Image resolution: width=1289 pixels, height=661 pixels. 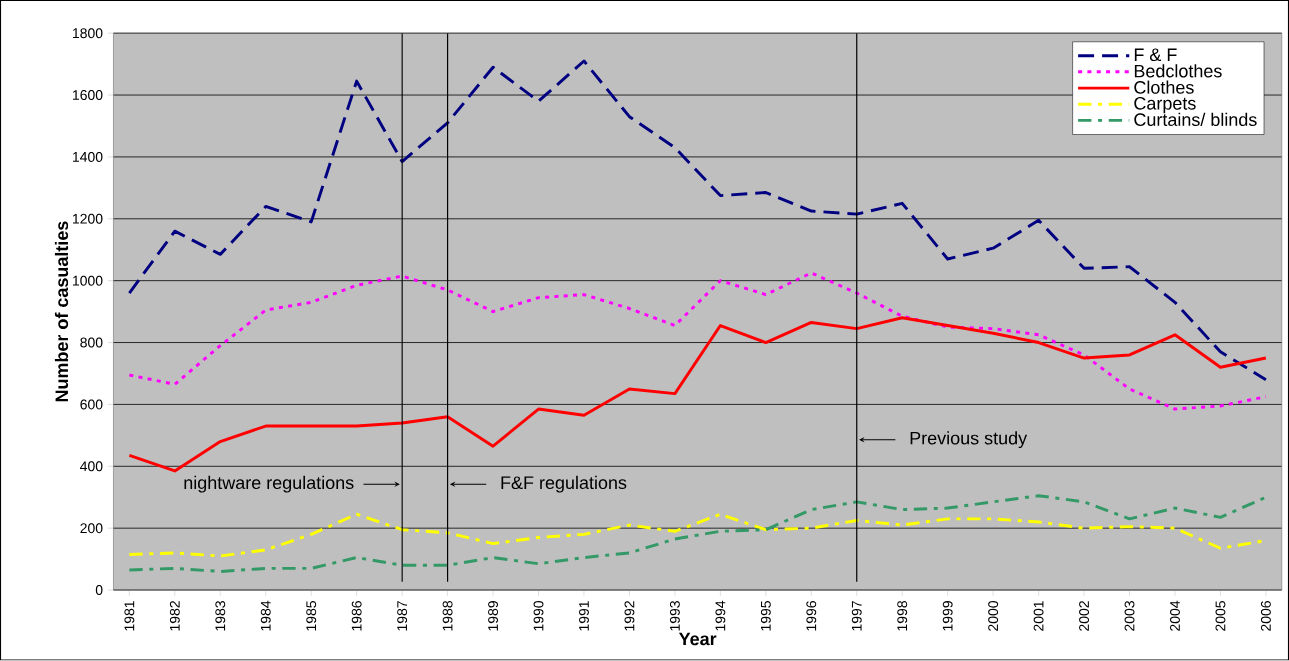 What do you see at coordinates (447, 616) in the screenshot?
I see `x-tick-label: 1988` at bounding box center [447, 616].